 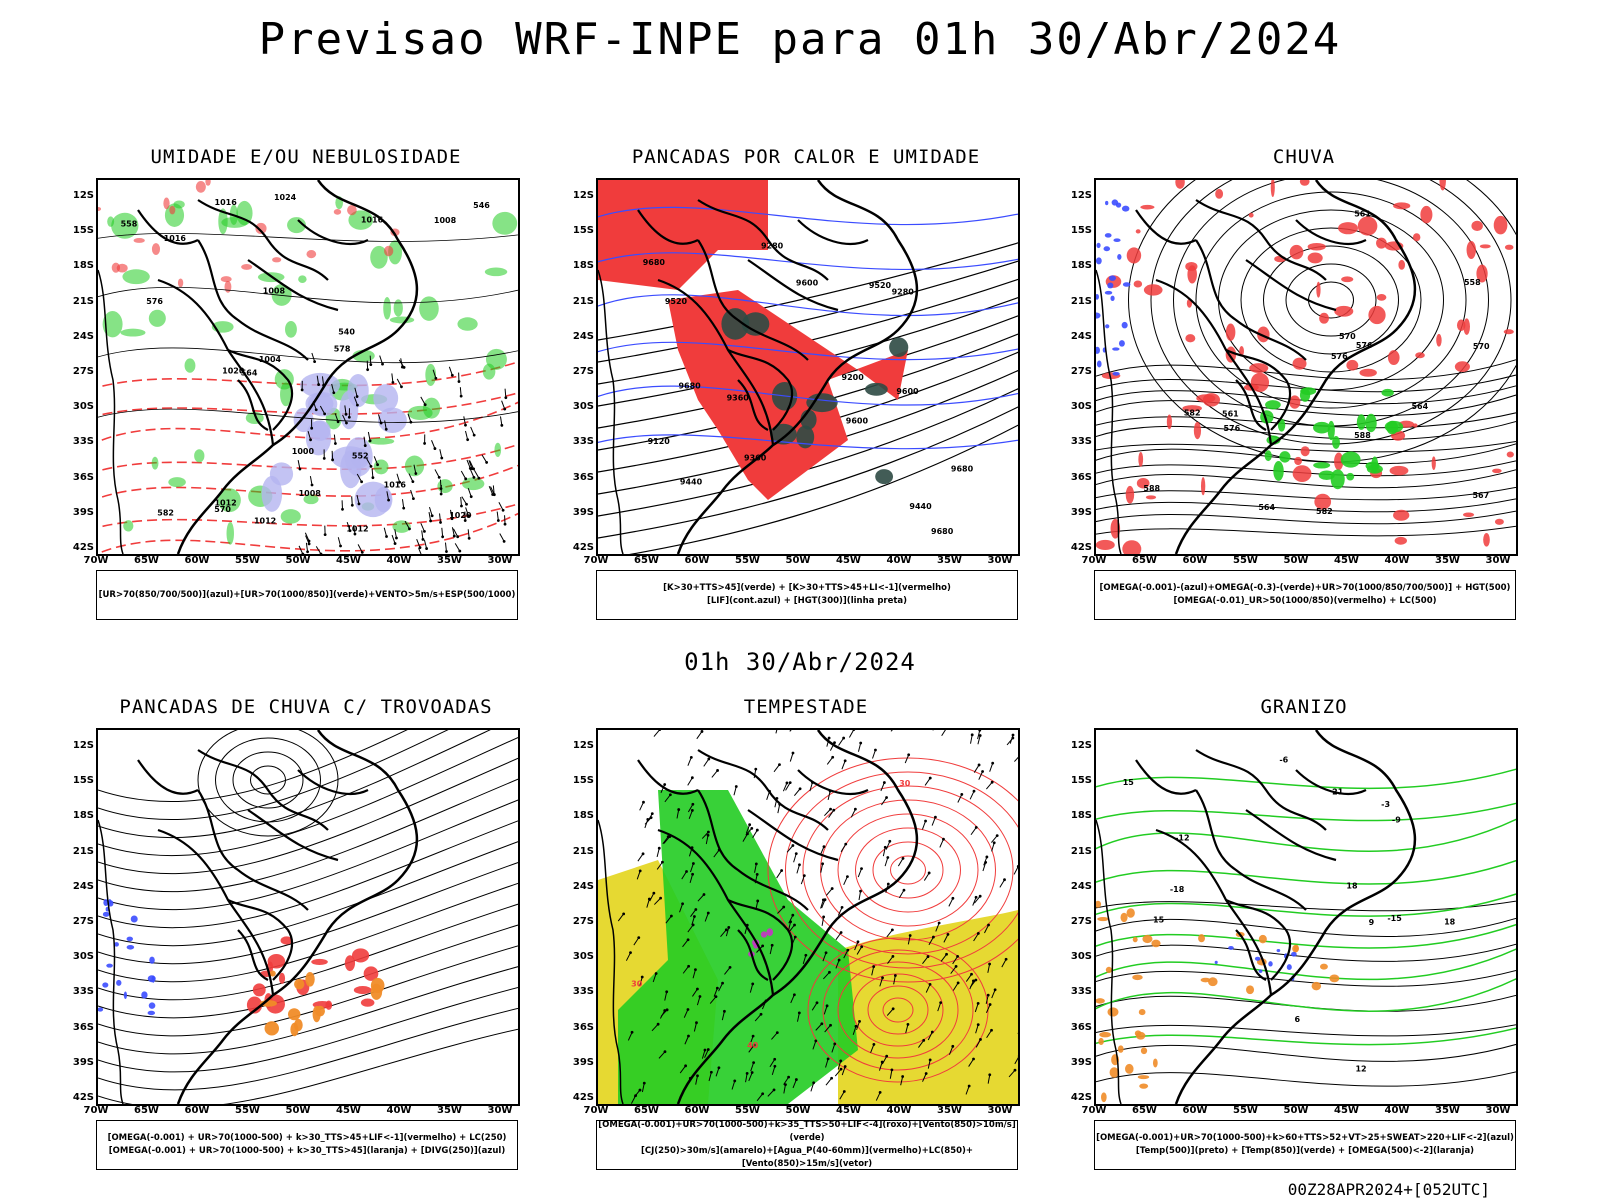 I want to click on humidity-low-level, so click(x=136, y=277).